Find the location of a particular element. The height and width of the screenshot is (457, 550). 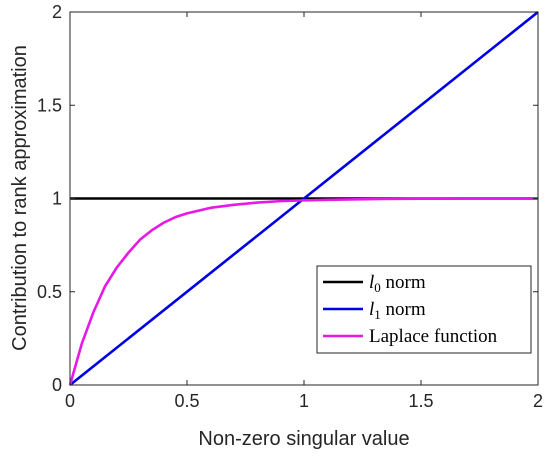

y-tick-label: 0 is located at coordinates (57, 385).